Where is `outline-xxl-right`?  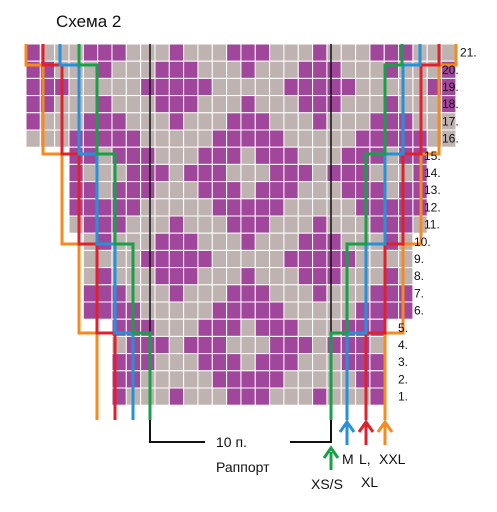
outline-xxl-right is located at coordinates (420, 232).